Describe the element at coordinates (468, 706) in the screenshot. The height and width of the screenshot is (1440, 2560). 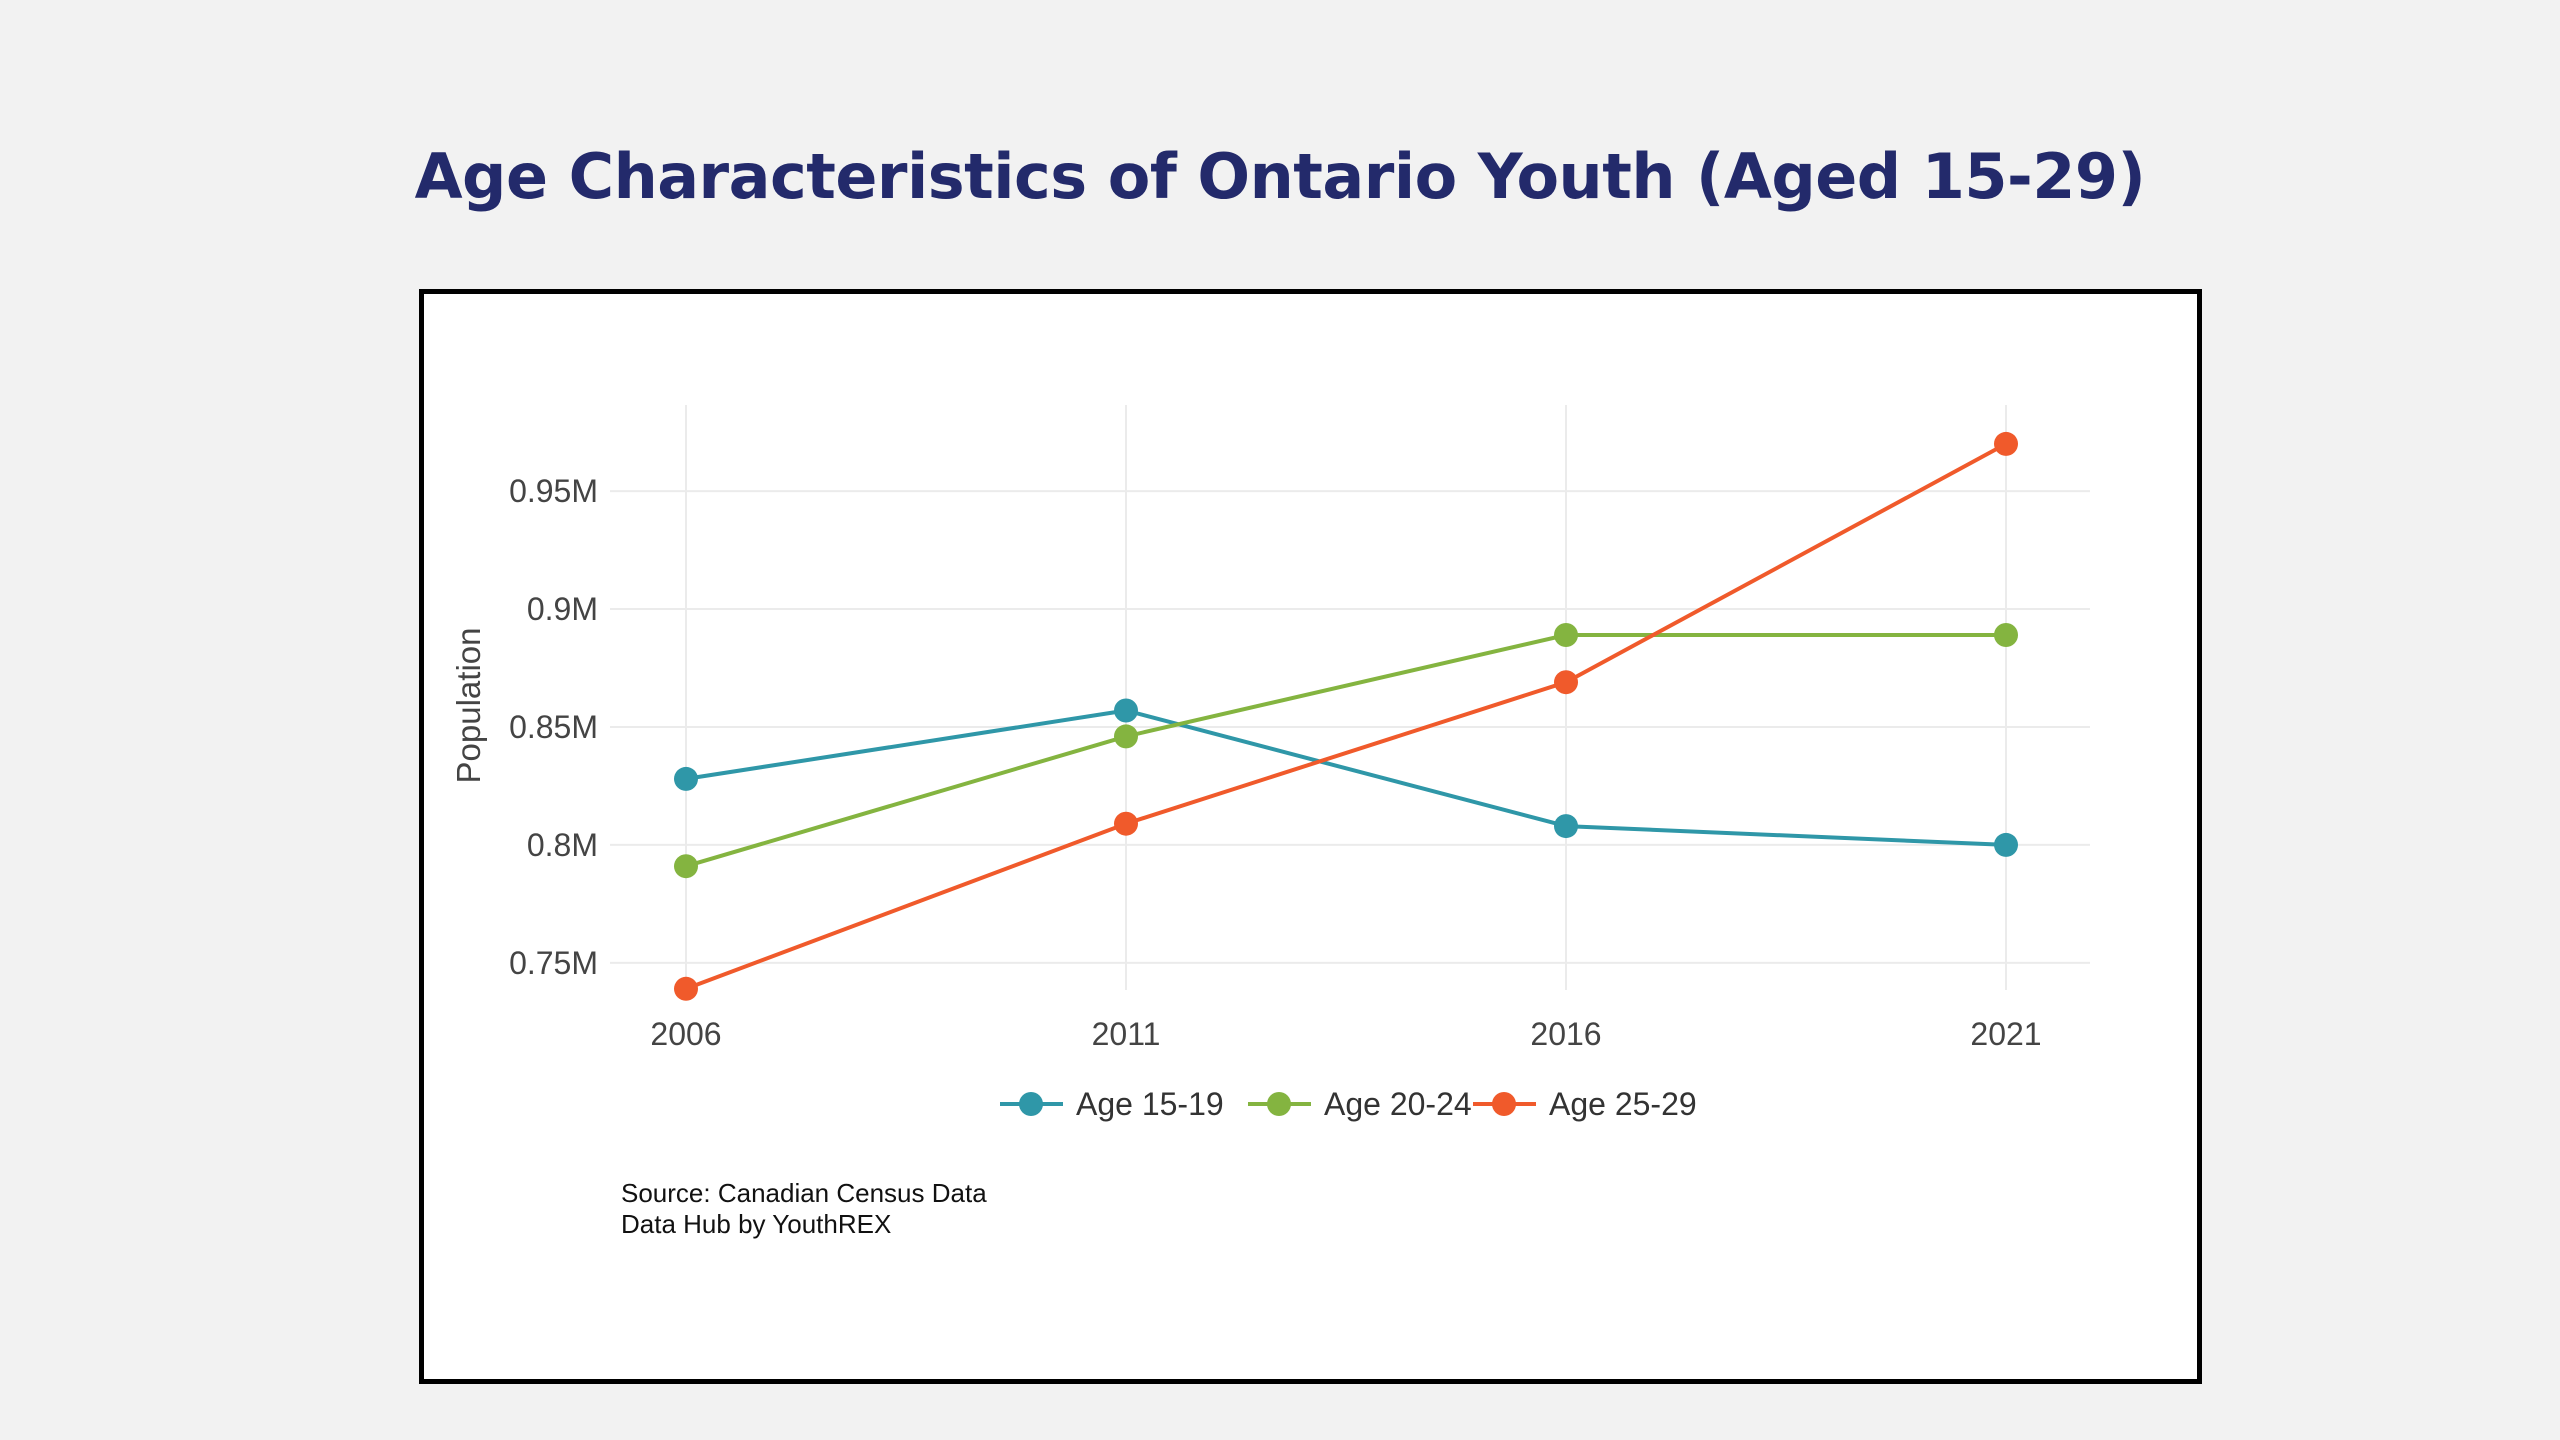
I see `y-axis-title: Population` at that location.